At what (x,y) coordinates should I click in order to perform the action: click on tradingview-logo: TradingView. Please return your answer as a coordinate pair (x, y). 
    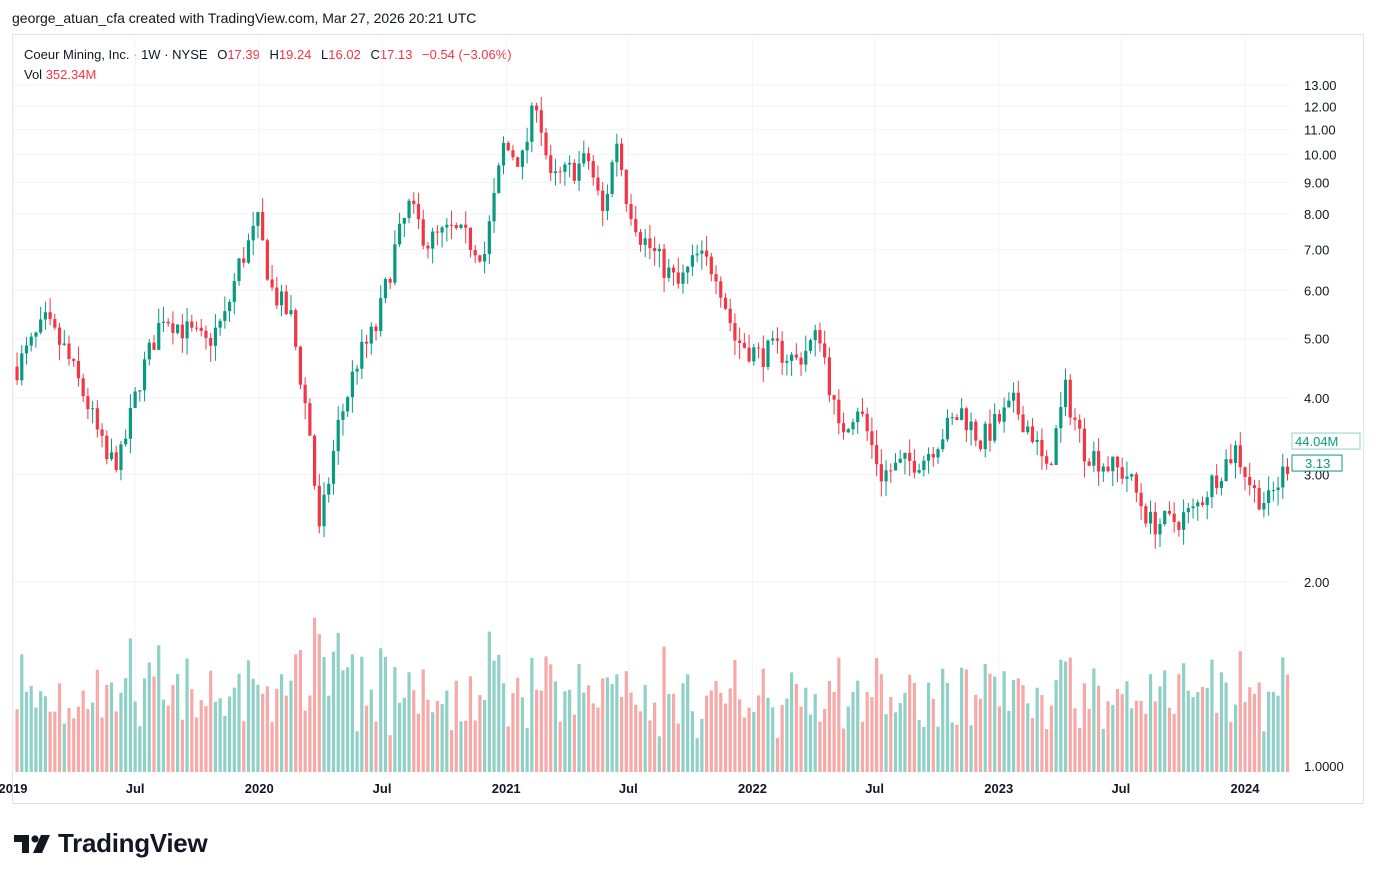
    Looking at the image, I should click on (111, 843).